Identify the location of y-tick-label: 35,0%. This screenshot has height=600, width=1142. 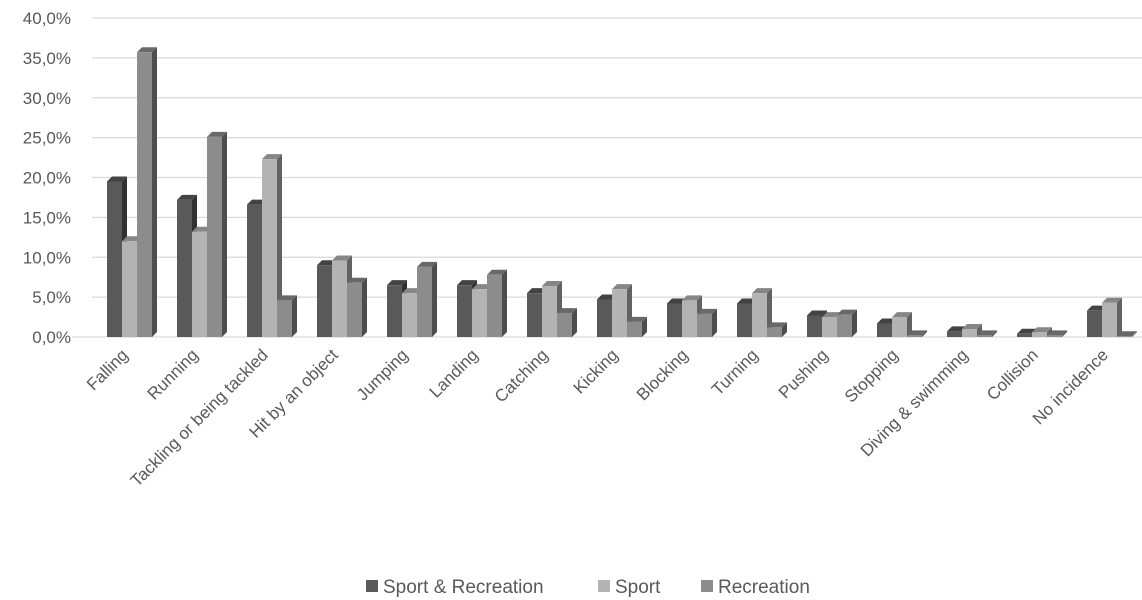
(47, 58).